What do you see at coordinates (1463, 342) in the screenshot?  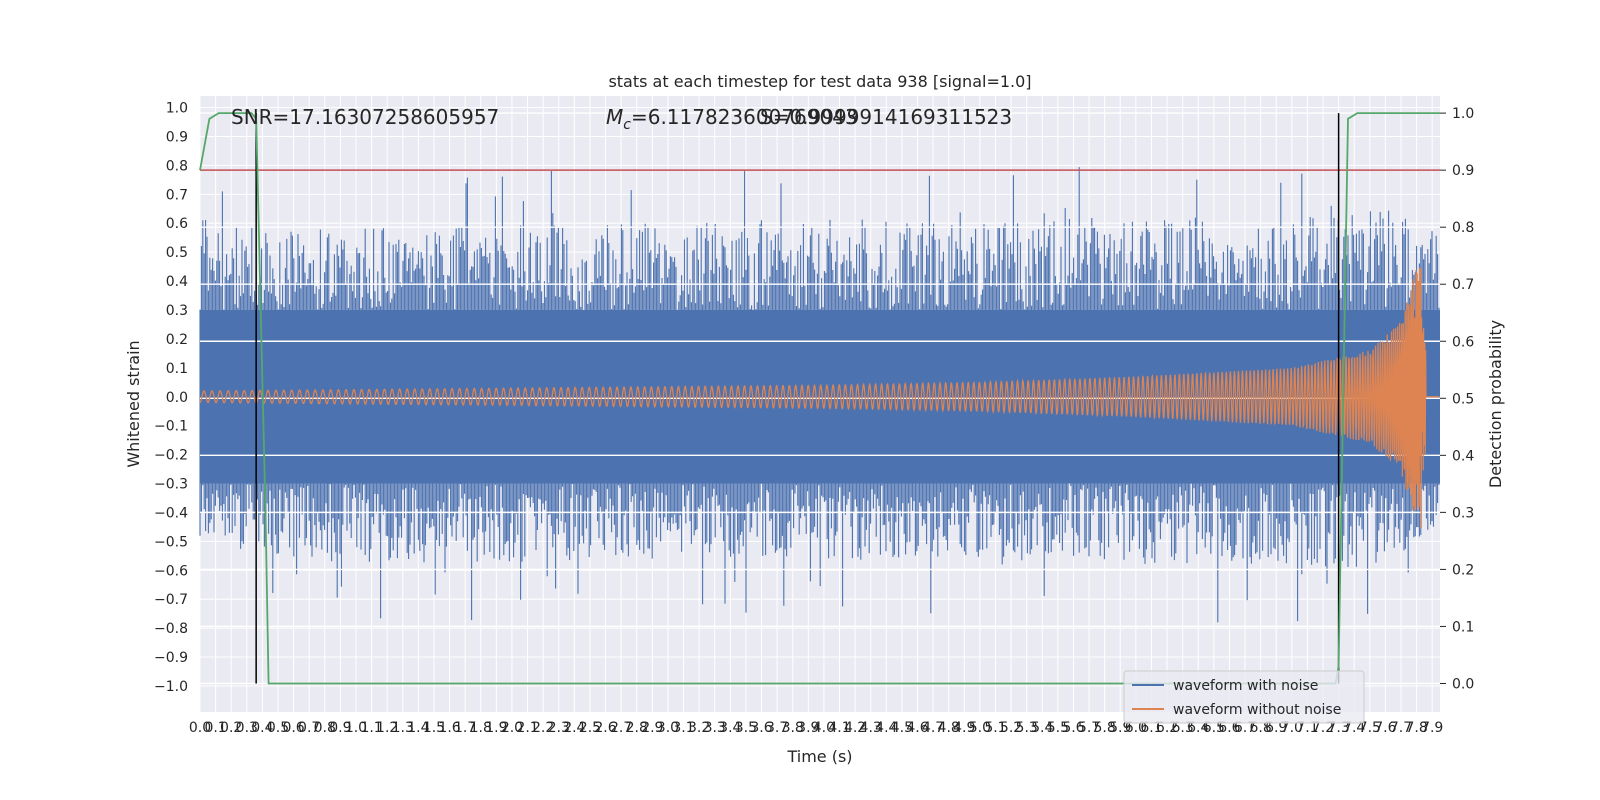 I see `y2-tick-label: 0.6` at bounding box center [1463, 342].